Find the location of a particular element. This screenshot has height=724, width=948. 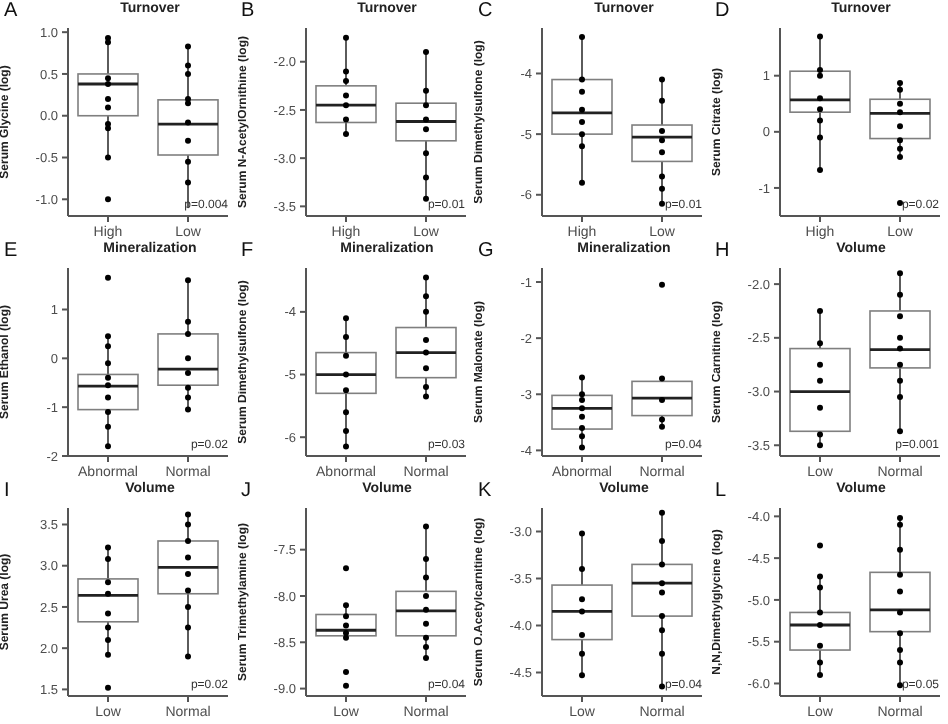

text: D is located at coordinates (722, 11).